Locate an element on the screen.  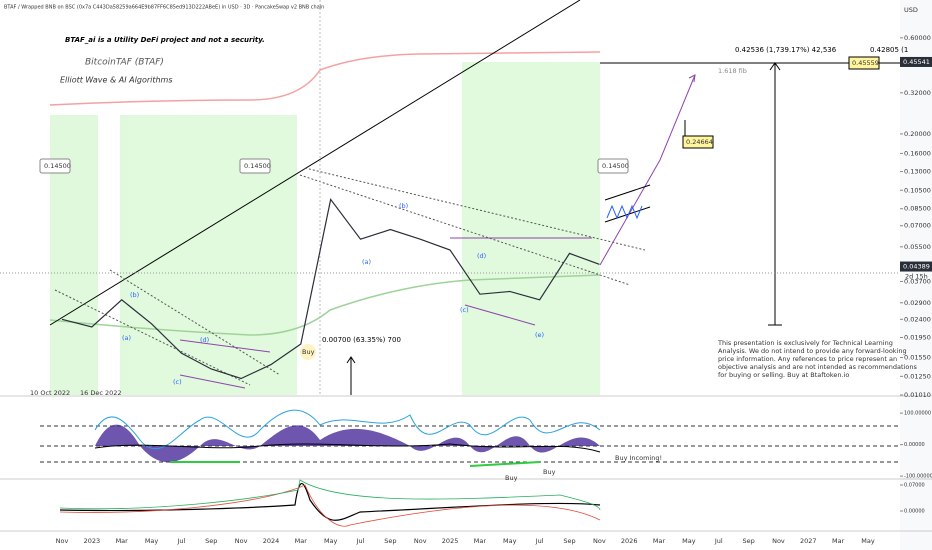
y-tick-label: 0.01950 is located at coordinates (917, 337).